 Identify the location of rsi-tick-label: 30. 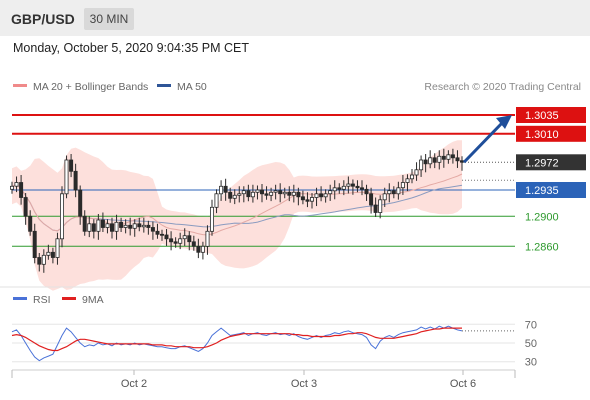
(531, 363).